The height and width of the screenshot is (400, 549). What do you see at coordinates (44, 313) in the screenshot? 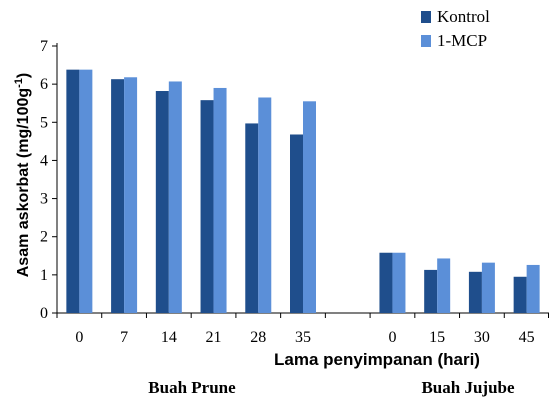
I see `y-tick-label: 0` at bounding box center [44, 313].